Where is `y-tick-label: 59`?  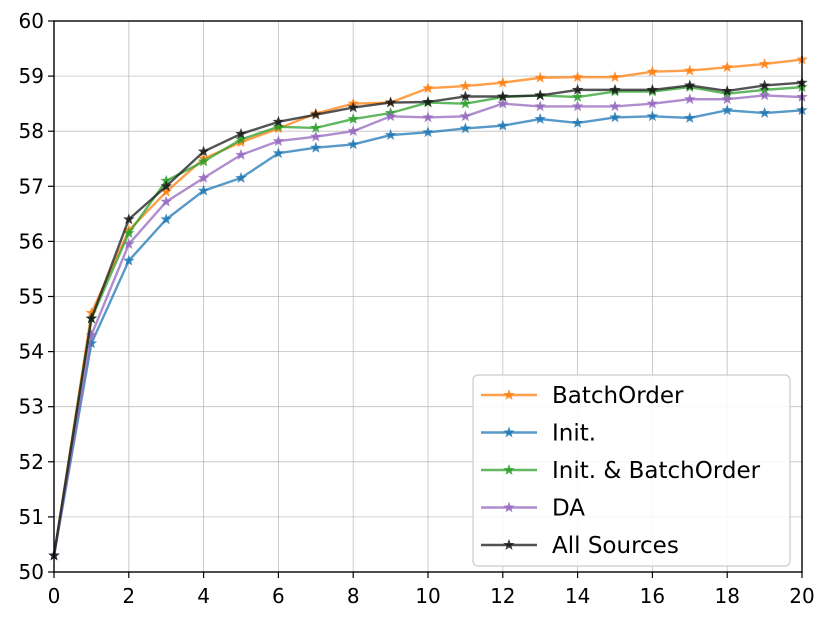
y-tick-label: 59 is located at coordinates (31, 76).